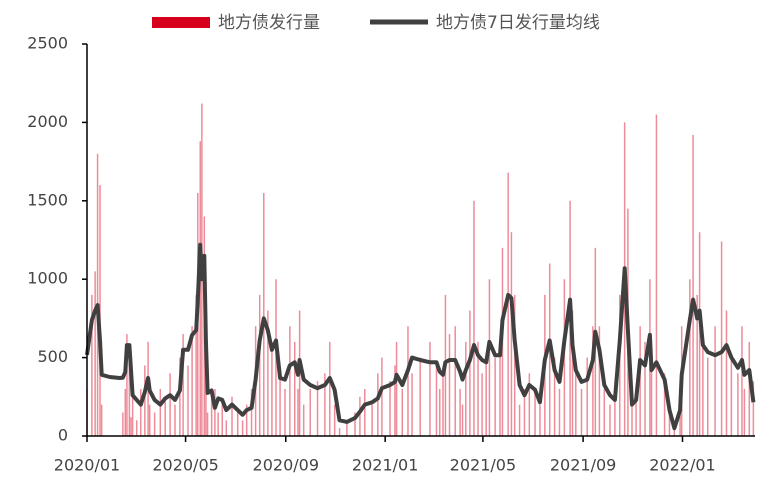 The height and width of the screenshot is (493, 782). Describe the element at coordinates (483, 465) in the screenshot. I see `x-tick-label: 2021/05` at that location.